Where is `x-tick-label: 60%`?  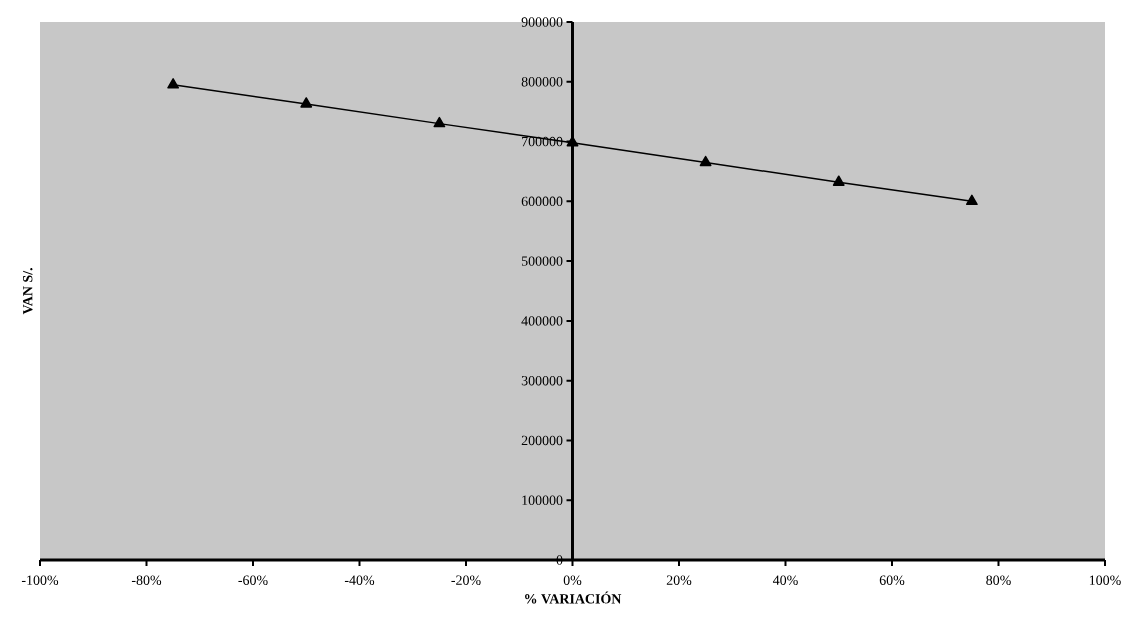 x-tick-label: 60% is located at coordinates (892, 580).